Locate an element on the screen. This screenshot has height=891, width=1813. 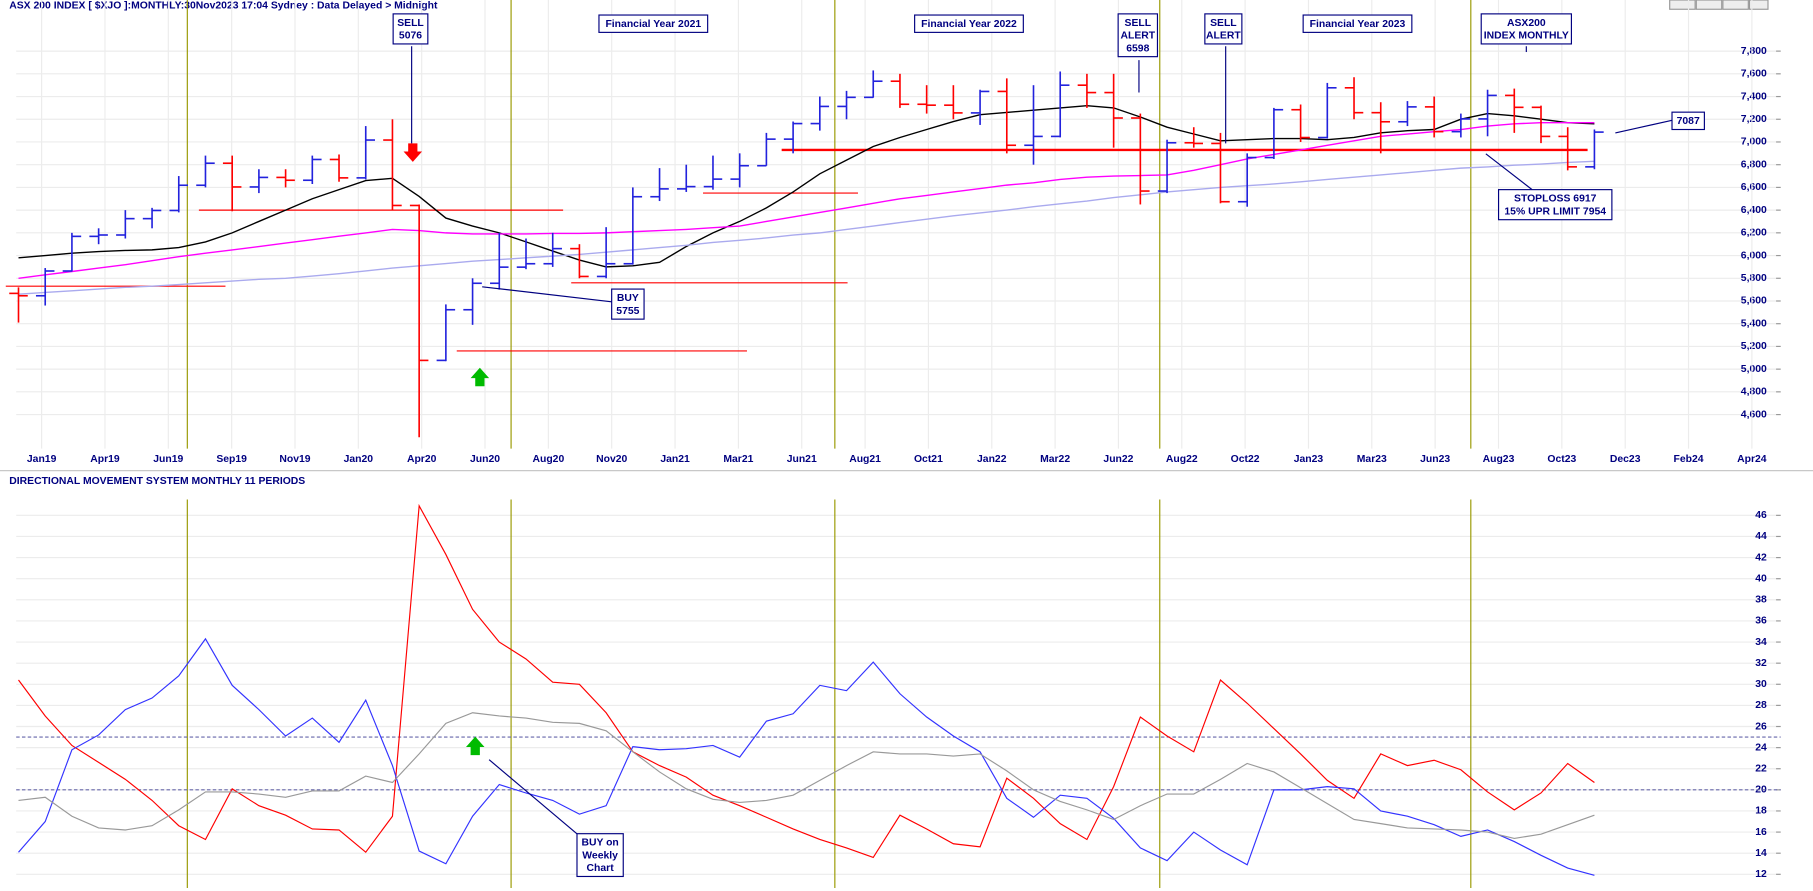
y-tick-label: 5,800 is located at coordinates (1754, 278).